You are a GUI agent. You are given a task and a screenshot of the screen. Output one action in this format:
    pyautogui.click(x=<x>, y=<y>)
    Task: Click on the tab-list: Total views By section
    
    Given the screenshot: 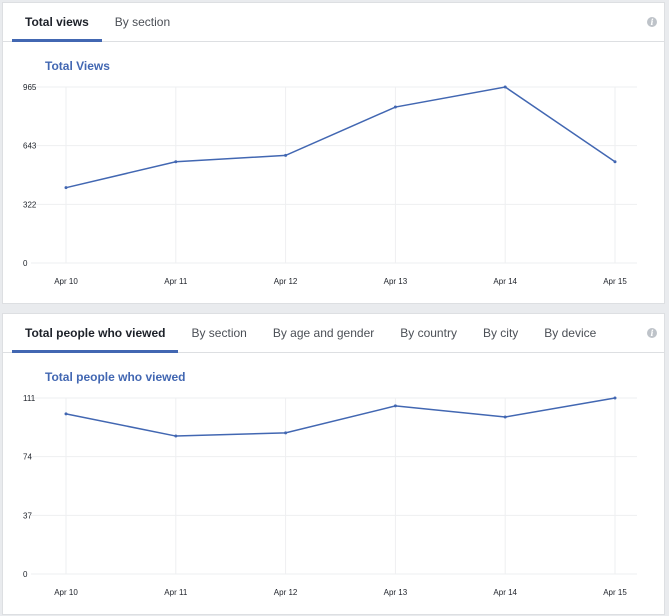 What is the action you would take?
    pyautogui.click(x=333, y=22)
    